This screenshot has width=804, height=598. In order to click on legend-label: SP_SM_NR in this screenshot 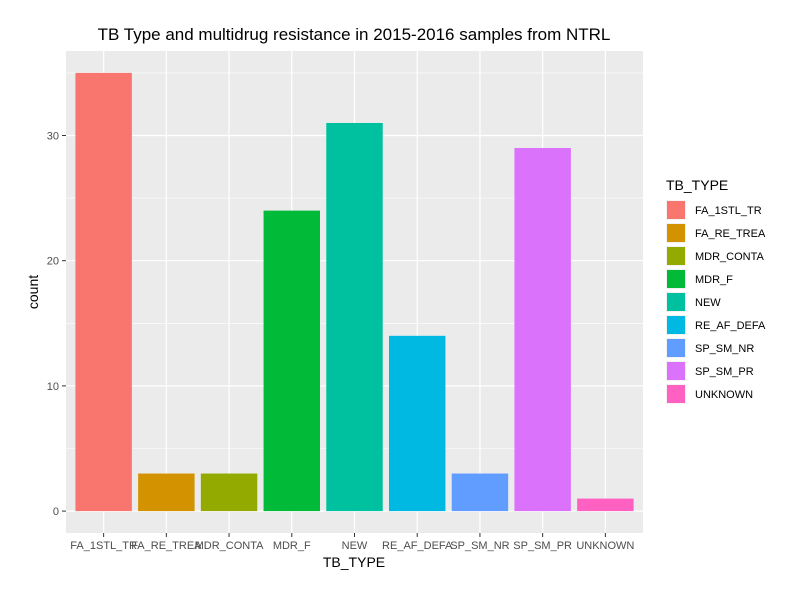, I will do `click(724, 349)`.